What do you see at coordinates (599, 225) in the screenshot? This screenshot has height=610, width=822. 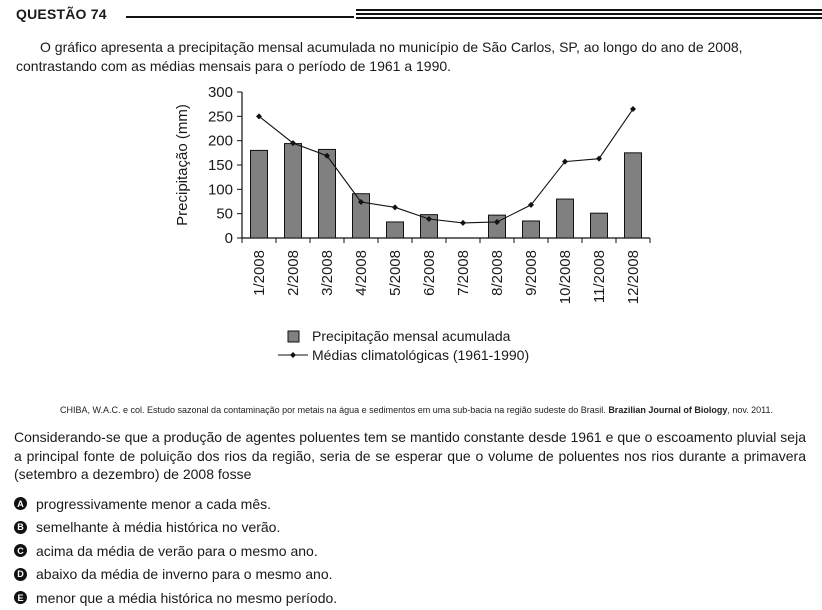 I see `bar-11/2008` at bounding box center [599, 225].